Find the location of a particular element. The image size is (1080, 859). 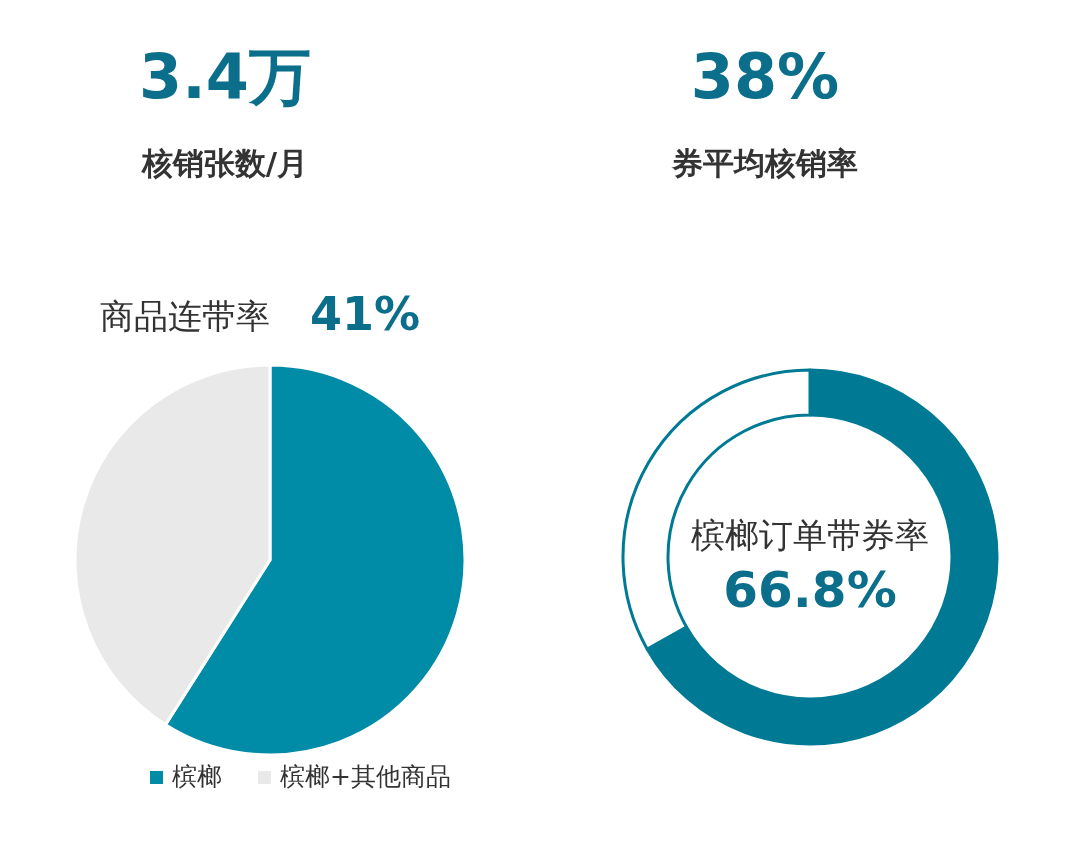

text: 3.4万 is located at coordinates (225, 76).